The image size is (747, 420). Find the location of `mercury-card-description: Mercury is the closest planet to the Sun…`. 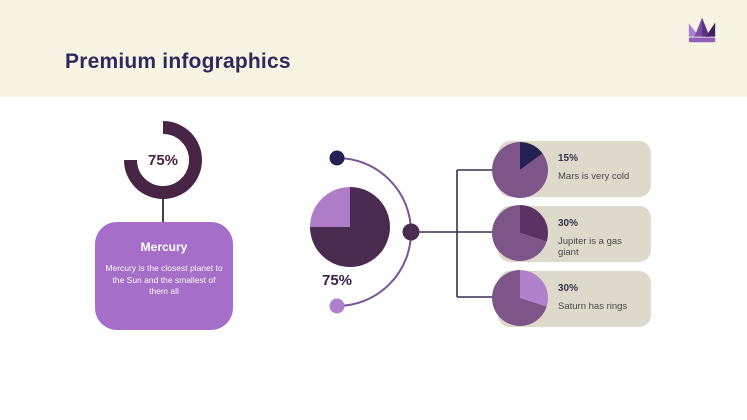

mercury-card-description: Mercury is the closest planet to the Sun… is located at coordinates (164, 279).